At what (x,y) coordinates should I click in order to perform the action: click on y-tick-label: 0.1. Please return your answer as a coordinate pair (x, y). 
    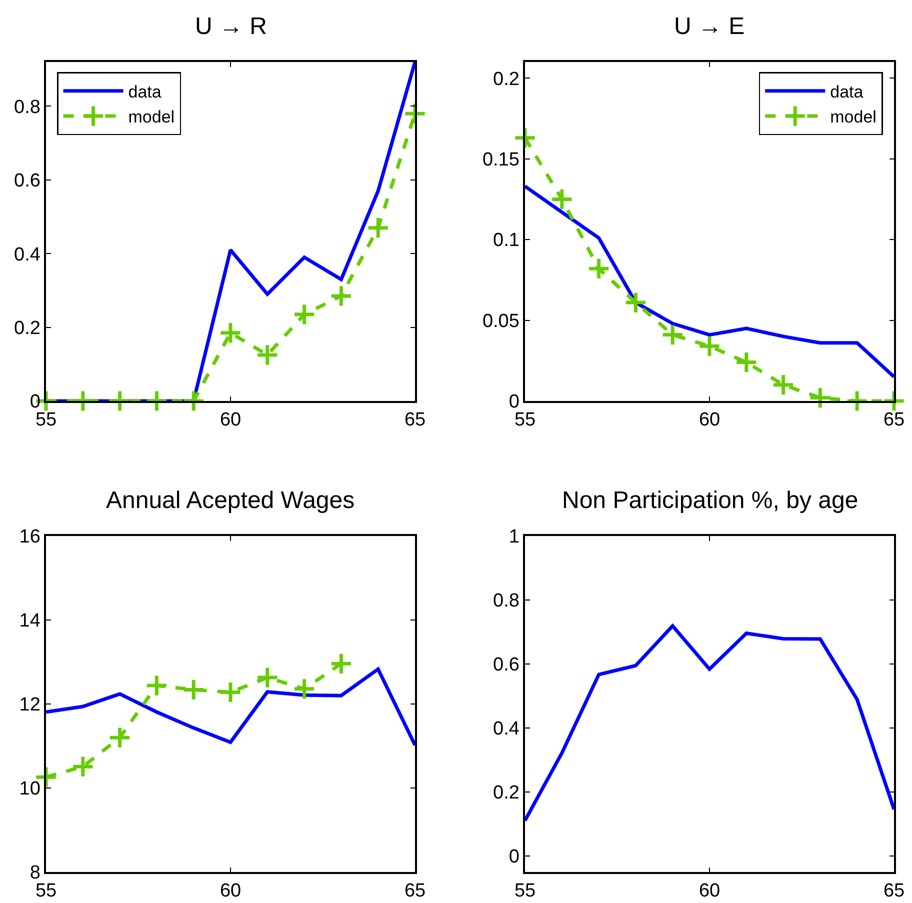
    Looking at the image, I should click on (506, 241).